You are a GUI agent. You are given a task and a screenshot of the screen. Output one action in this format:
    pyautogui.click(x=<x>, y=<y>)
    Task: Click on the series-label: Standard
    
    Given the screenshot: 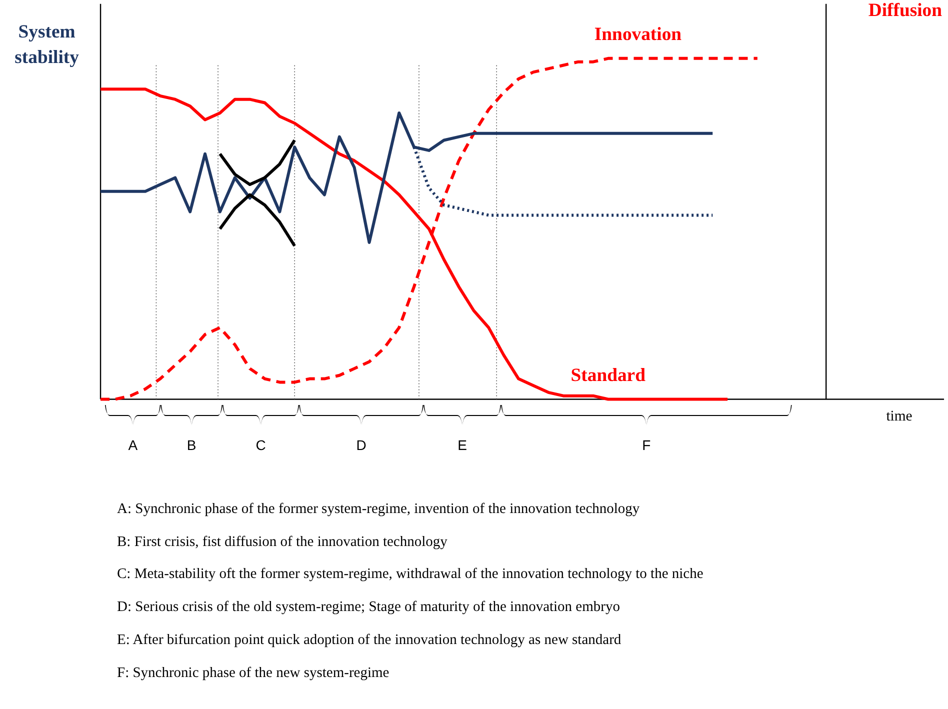 What is the action you would take?
    pyautogui.click(x=608, y=375)
    